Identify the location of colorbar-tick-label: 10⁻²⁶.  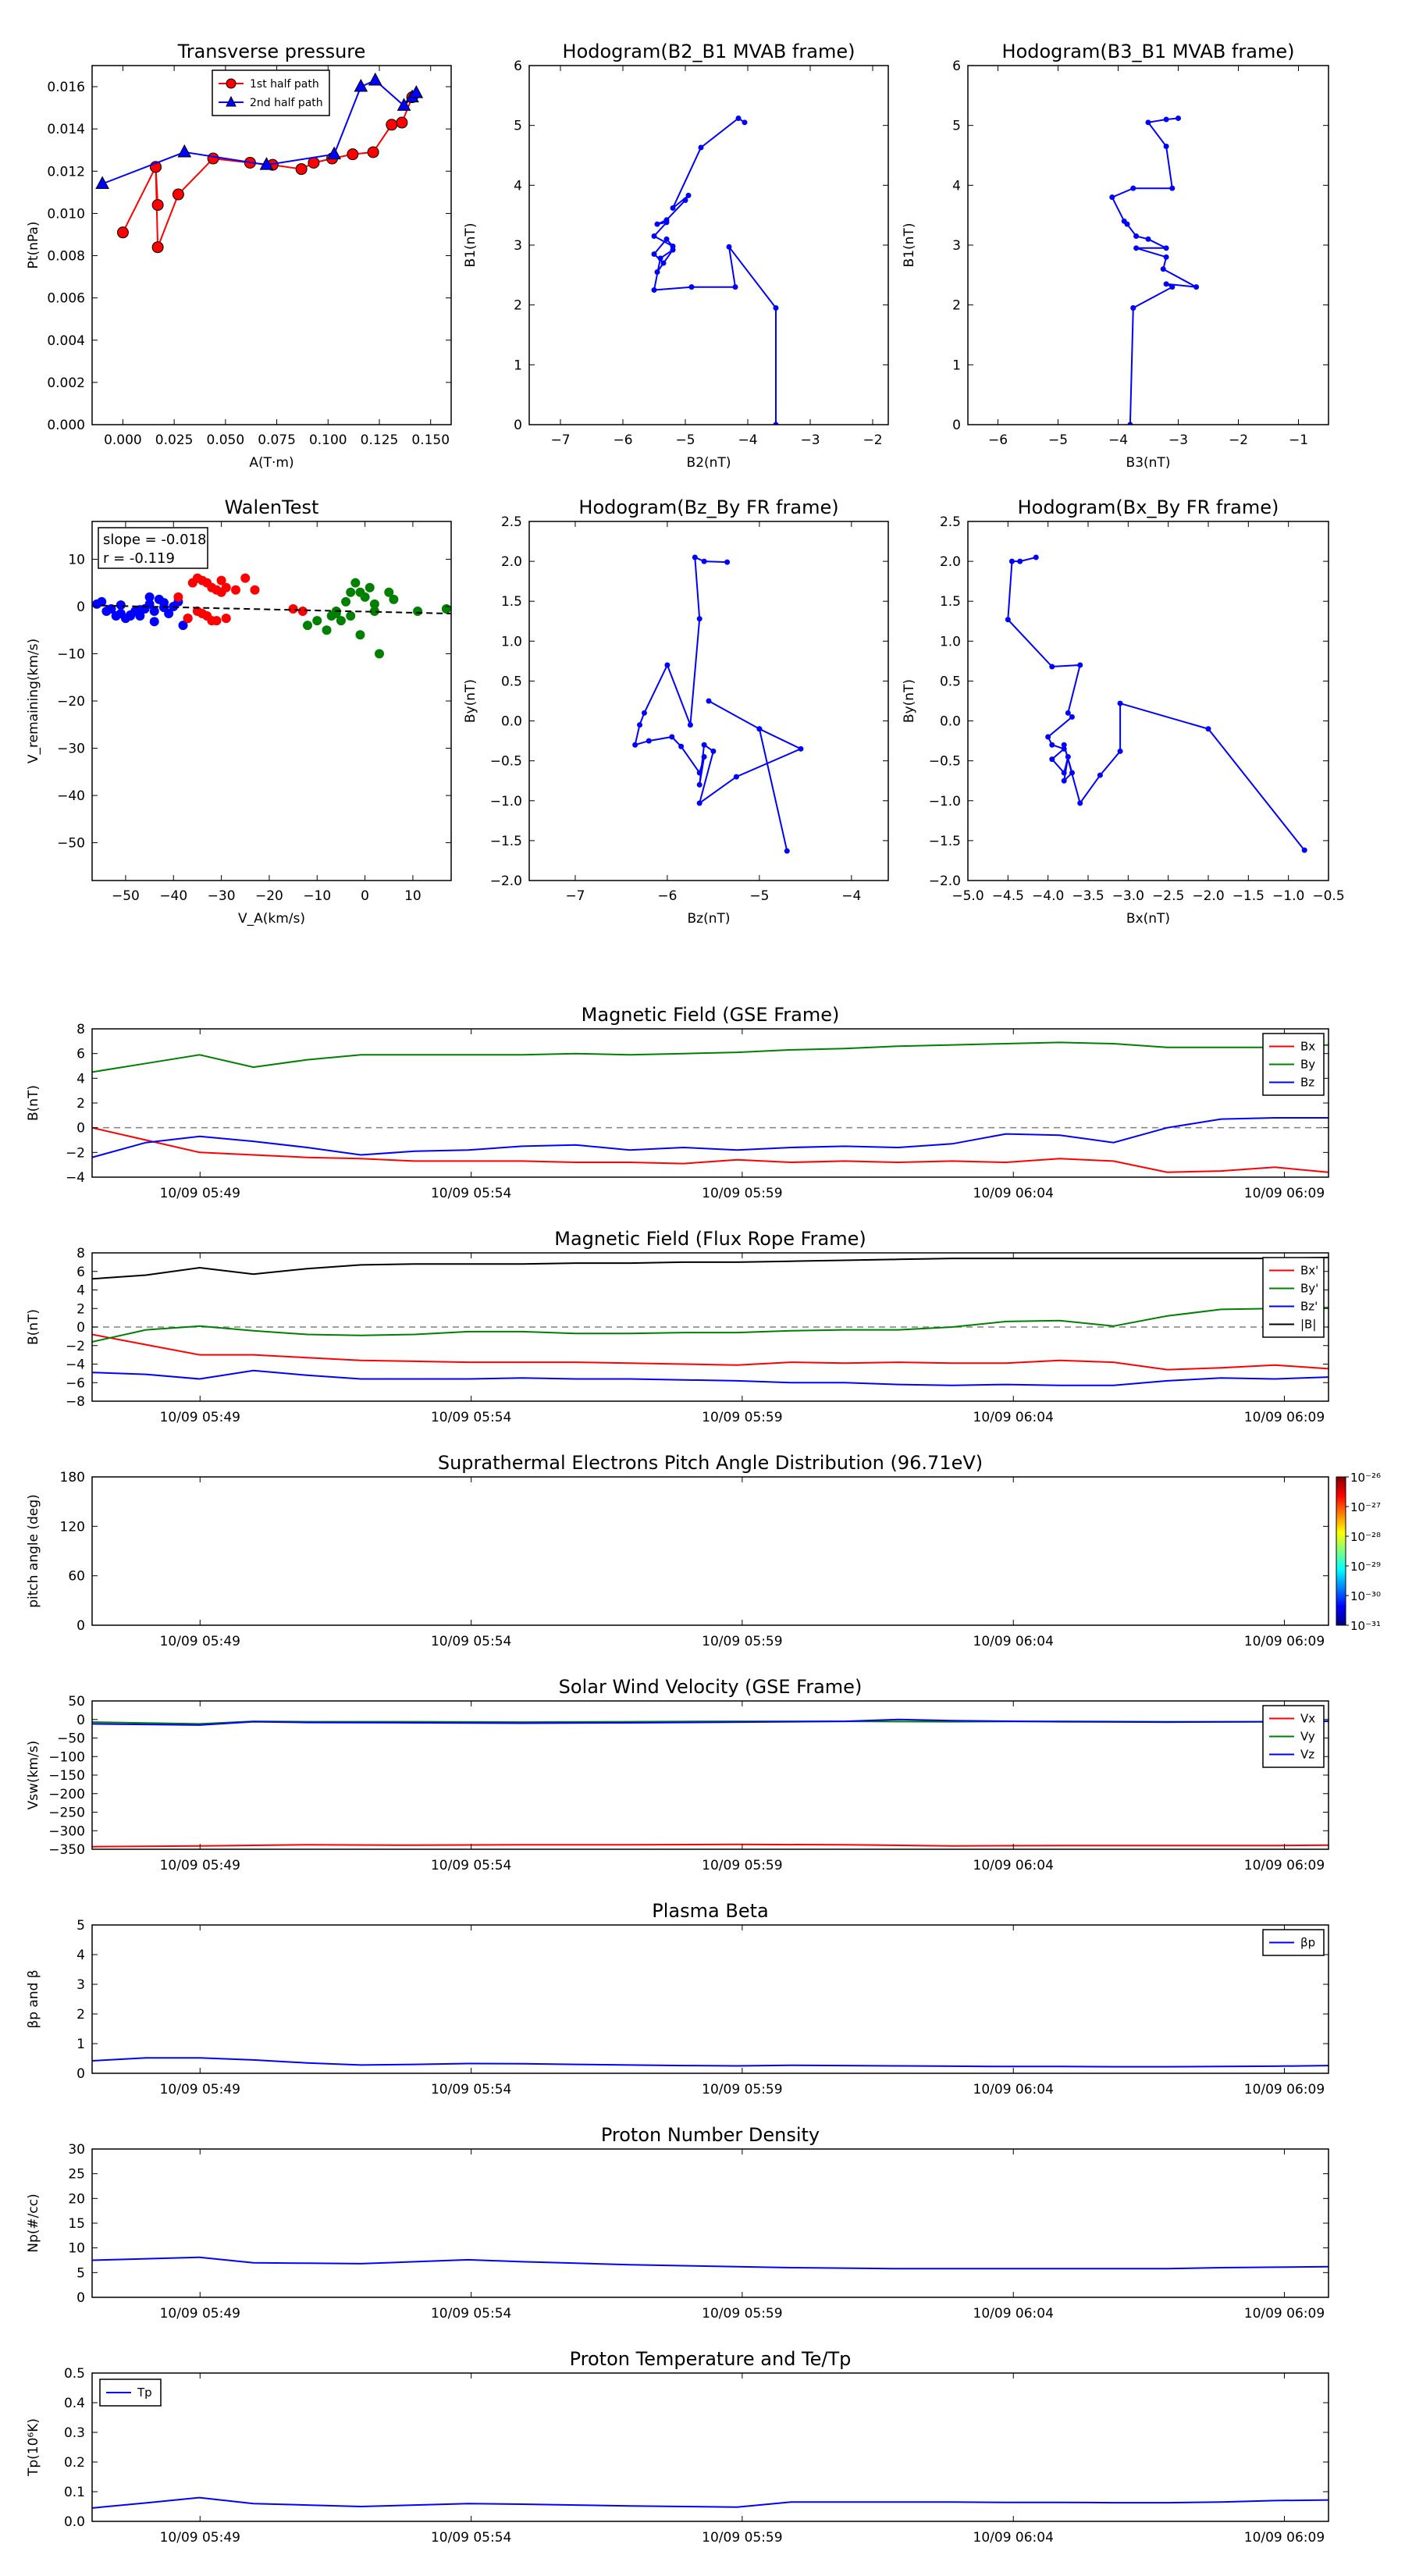
(1365, 1478).